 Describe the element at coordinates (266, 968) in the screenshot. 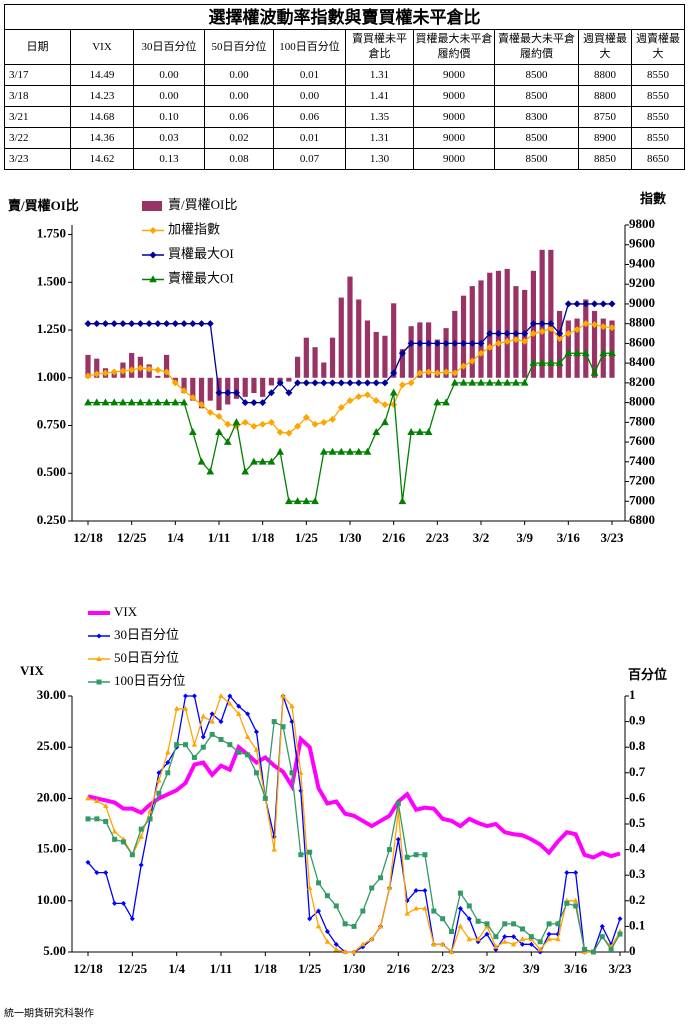

I see `x-tick-label: 1/18` at that location.